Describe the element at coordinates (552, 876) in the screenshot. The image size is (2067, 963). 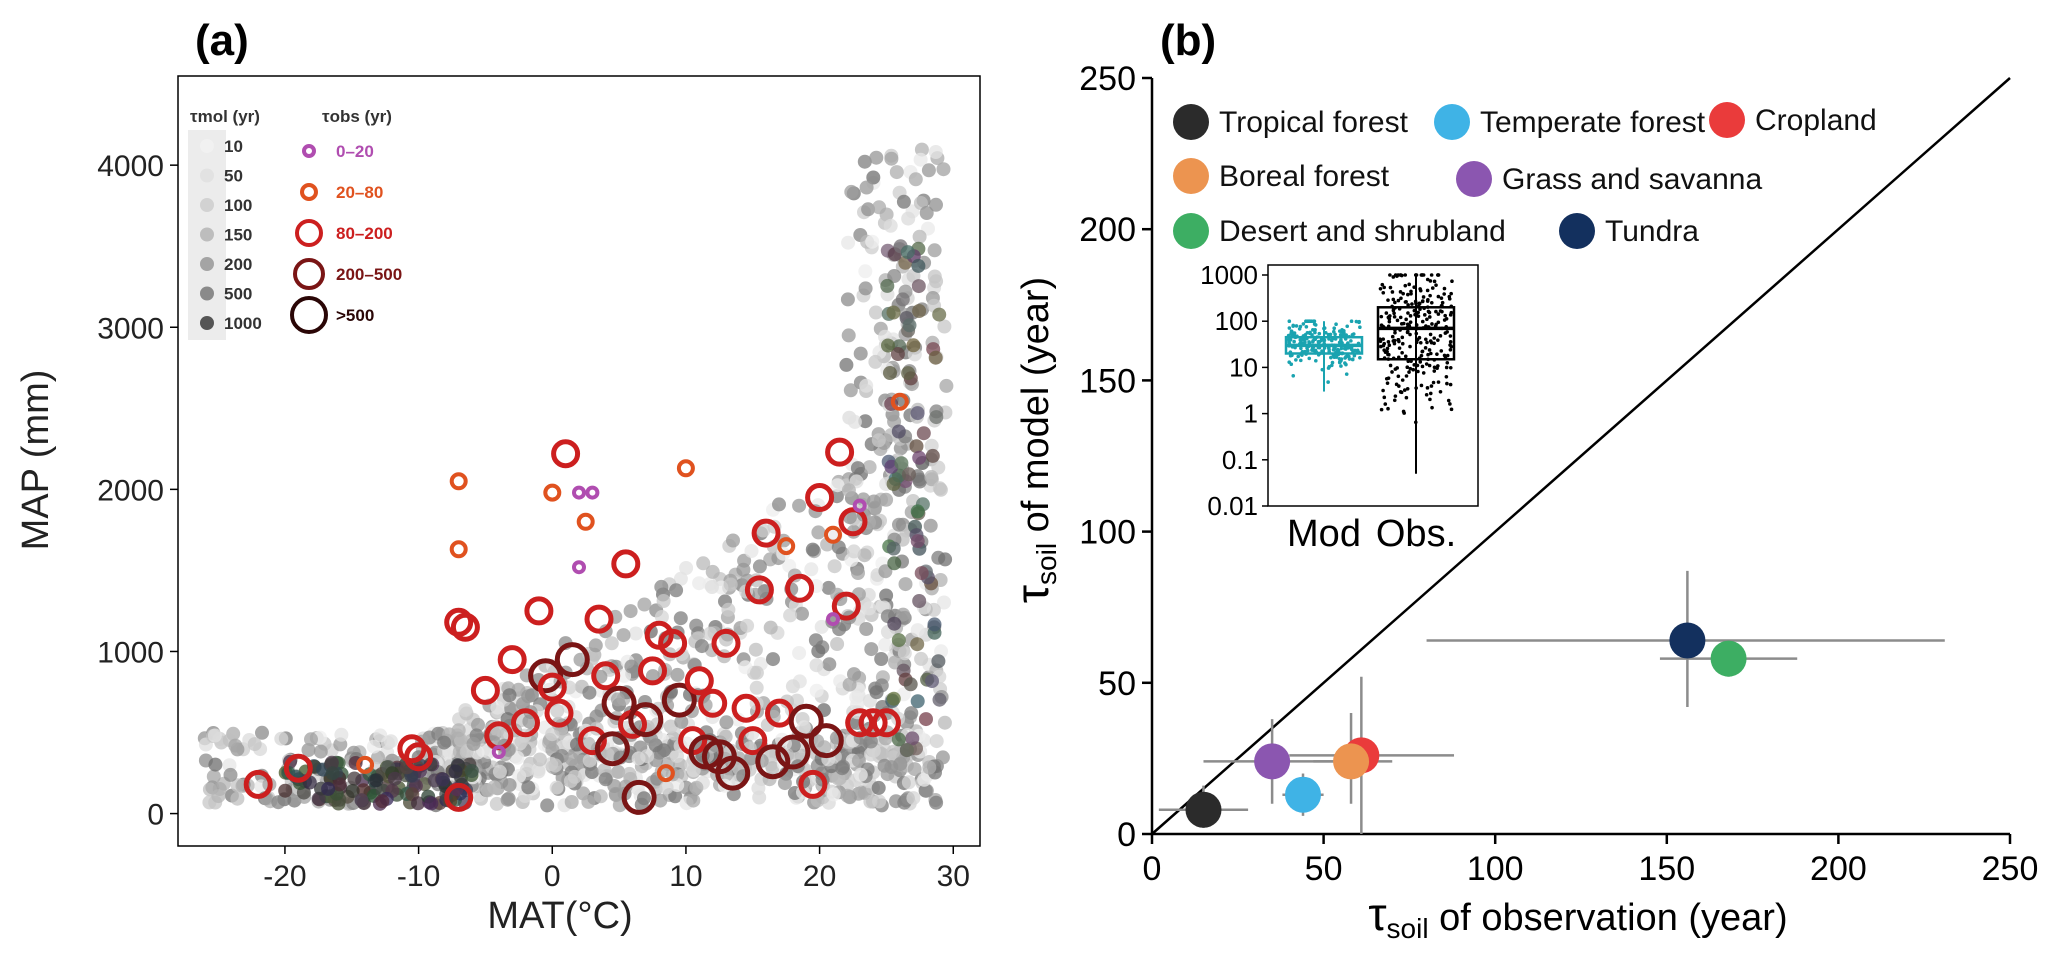
I see `x-tick-label: 0` at that location.